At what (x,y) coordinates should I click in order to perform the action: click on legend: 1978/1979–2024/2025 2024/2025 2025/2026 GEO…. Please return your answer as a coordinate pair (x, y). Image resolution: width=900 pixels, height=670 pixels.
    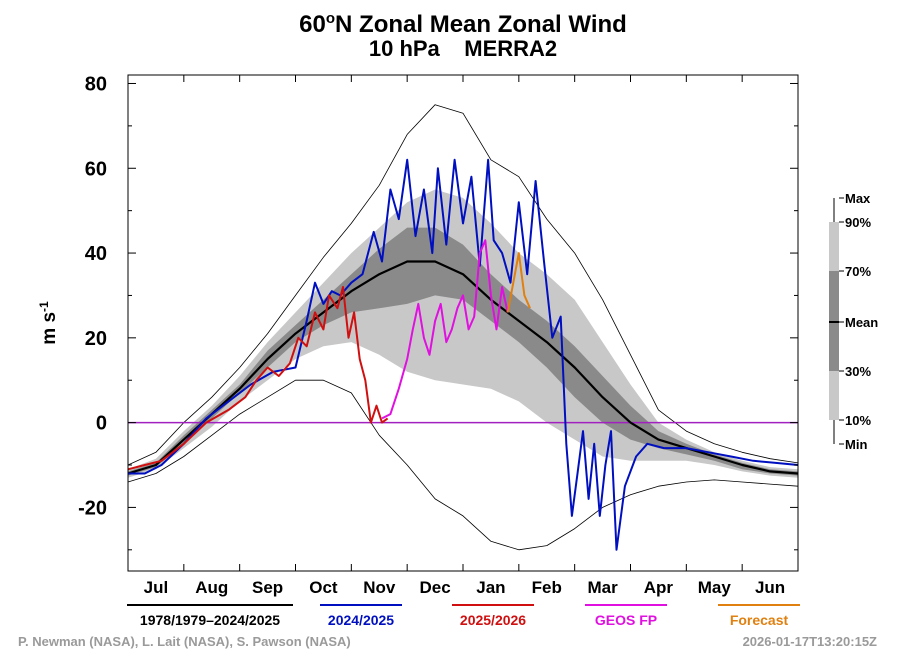
    Looking at the image, I should click on (463, 616).